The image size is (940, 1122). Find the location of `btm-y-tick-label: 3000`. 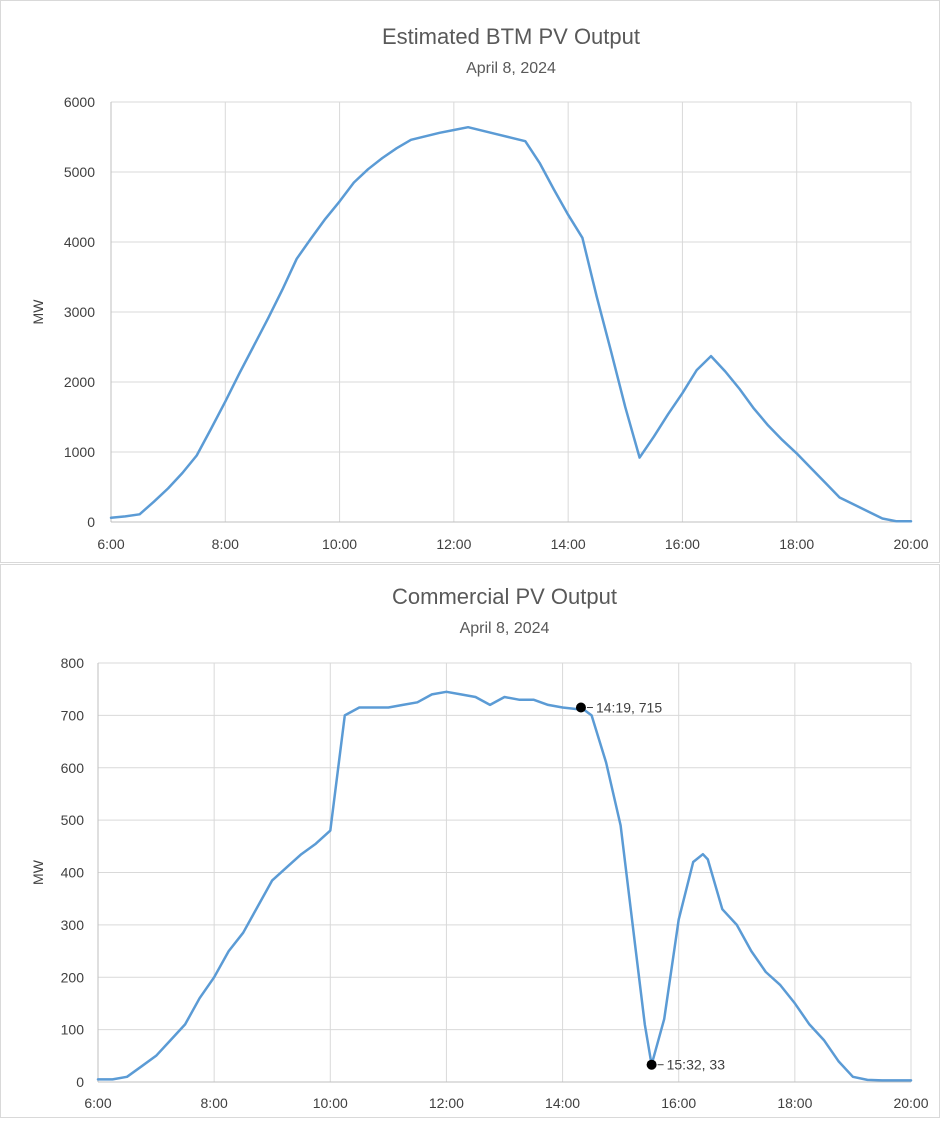

btm-y-tick-label: 3000 is located at coordinates (79, 312).